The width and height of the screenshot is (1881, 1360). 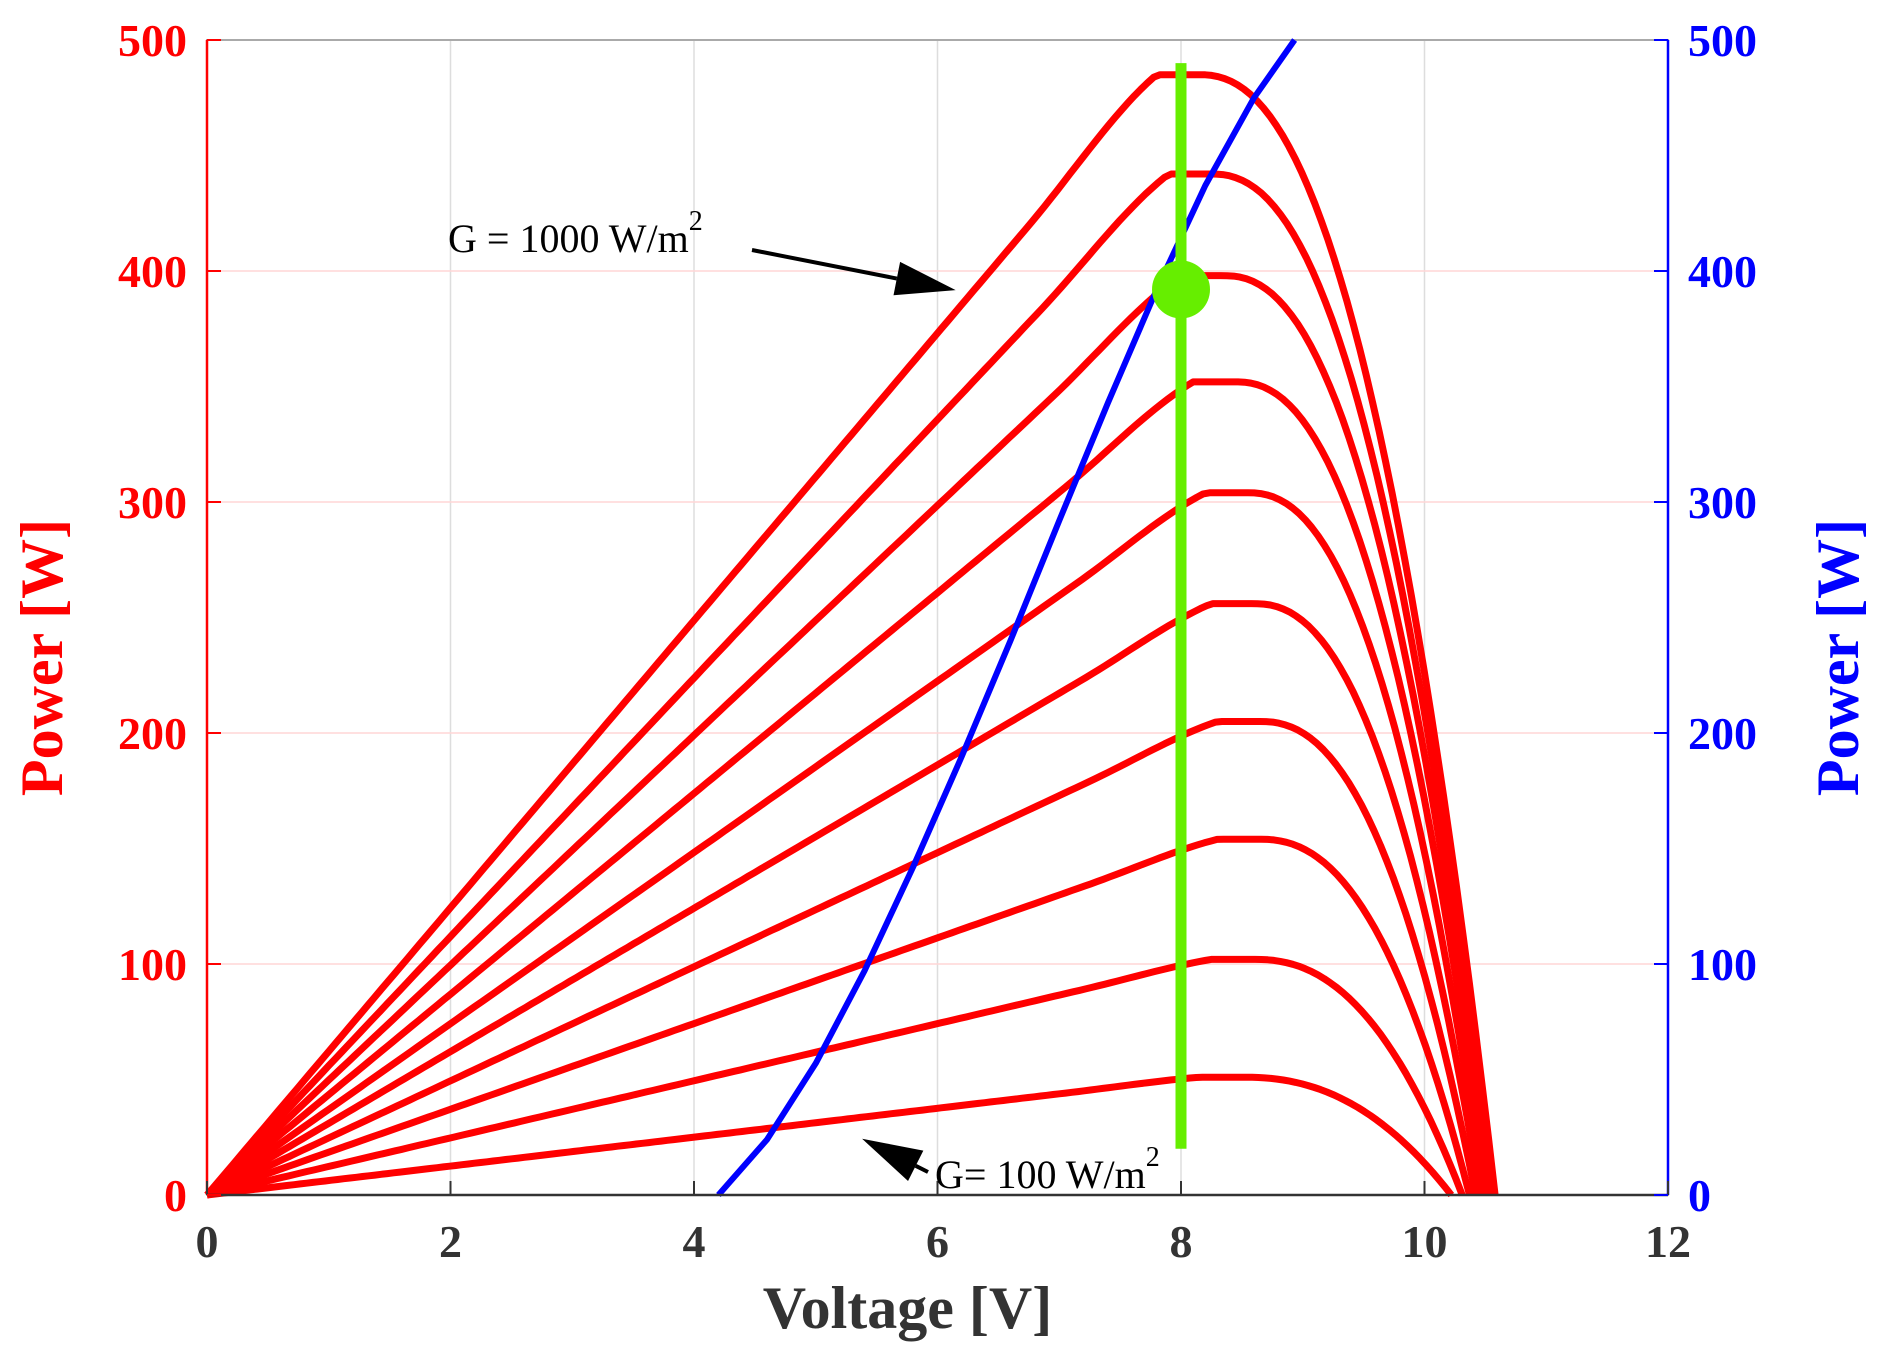 I want to click on left-y-tick-label: 500, so click(x=152, y=40).